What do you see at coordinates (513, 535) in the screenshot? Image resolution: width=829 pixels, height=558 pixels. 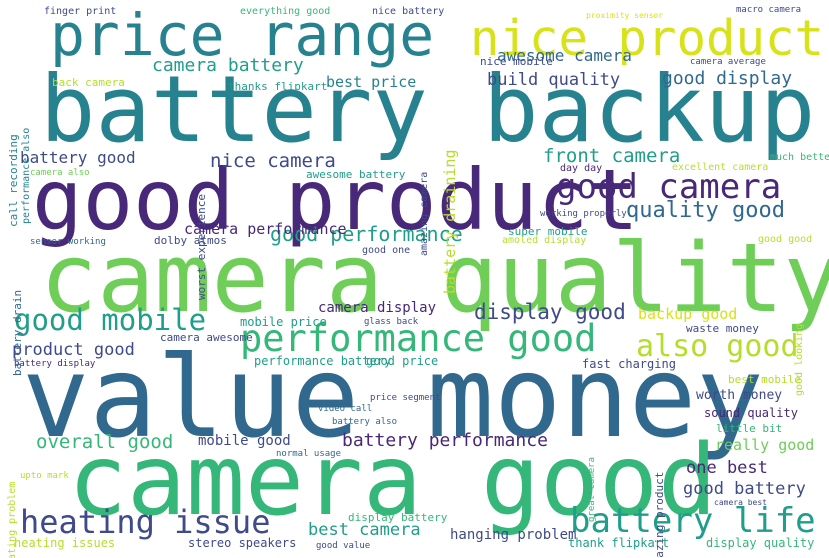 I see `word-hanging-problem: hanging problem` at bounding box center [513, 535].